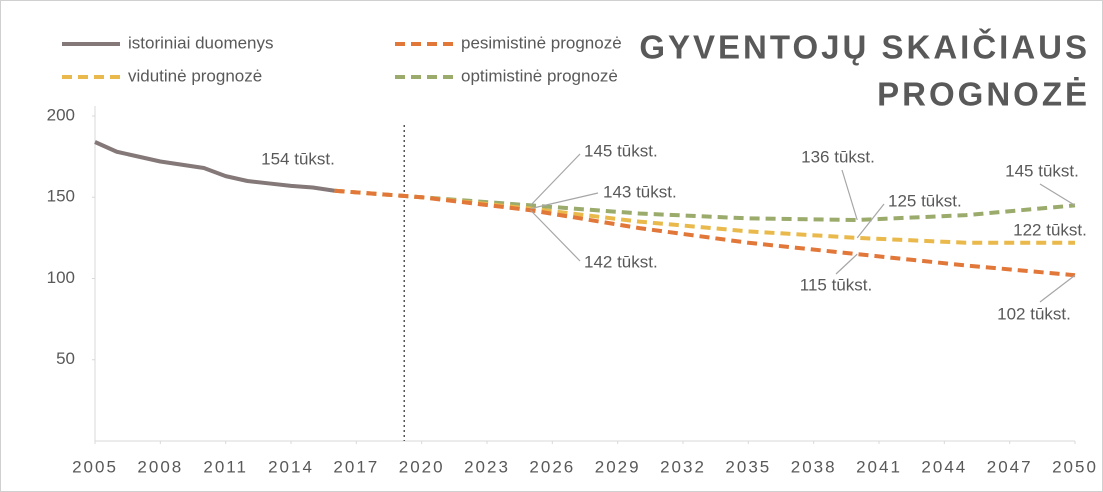 Image resolution: width=1103 pixels, height=492 pixels. What do you see at coordinates (1050, 229) in the screenshot?
I see `annotation: 122 tūkst.` at bounding box center [1050, 229].